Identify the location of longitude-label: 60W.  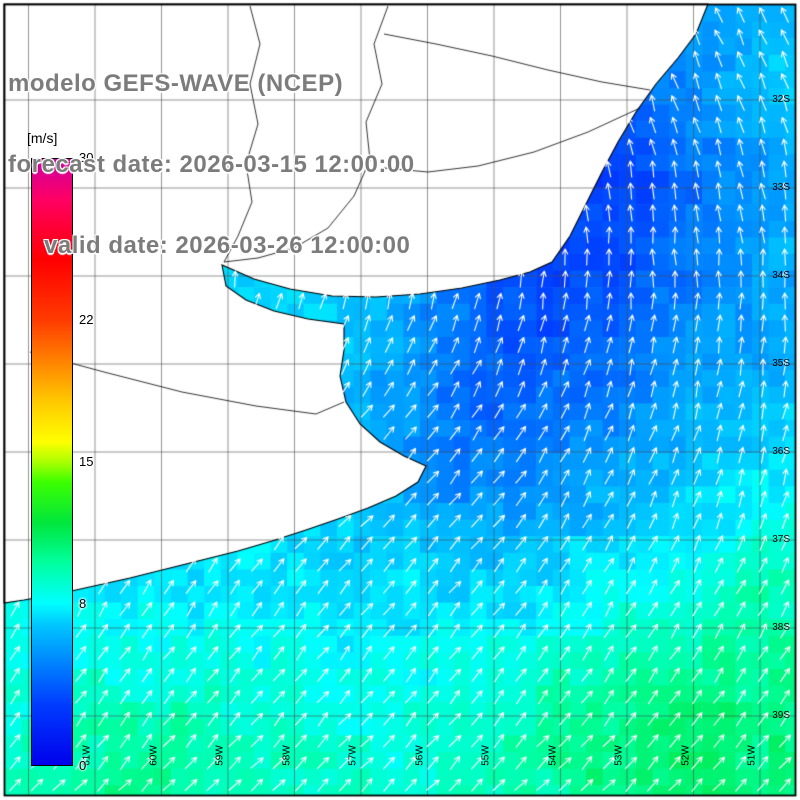
(153, 755).